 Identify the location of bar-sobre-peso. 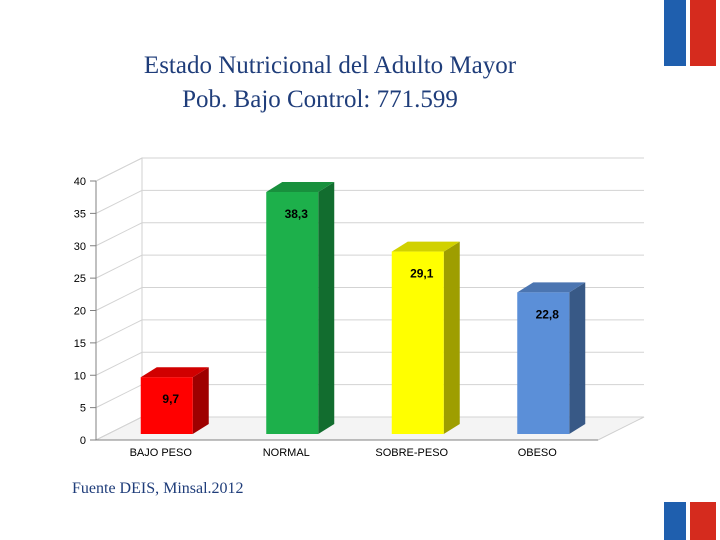
(425, 337).